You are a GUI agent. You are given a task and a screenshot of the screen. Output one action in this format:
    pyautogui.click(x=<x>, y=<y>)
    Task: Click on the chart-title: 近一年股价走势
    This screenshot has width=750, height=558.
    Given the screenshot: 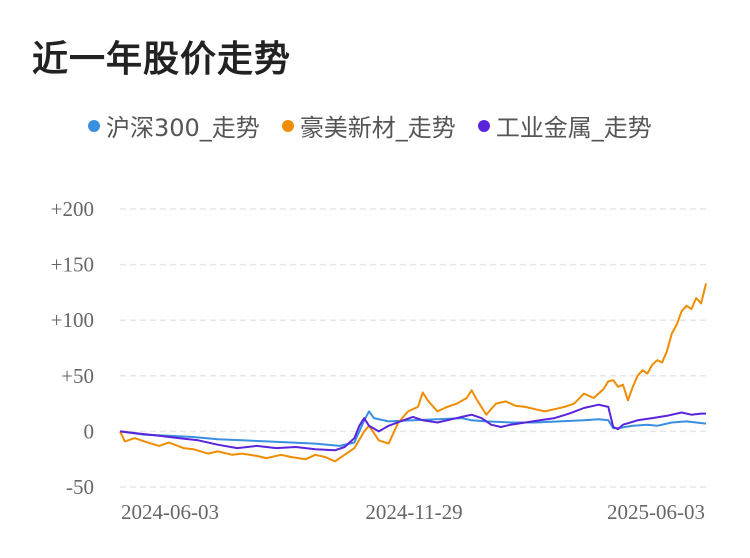 What is the action you would take?
    pyautogui.click(x=162, y=59)
    